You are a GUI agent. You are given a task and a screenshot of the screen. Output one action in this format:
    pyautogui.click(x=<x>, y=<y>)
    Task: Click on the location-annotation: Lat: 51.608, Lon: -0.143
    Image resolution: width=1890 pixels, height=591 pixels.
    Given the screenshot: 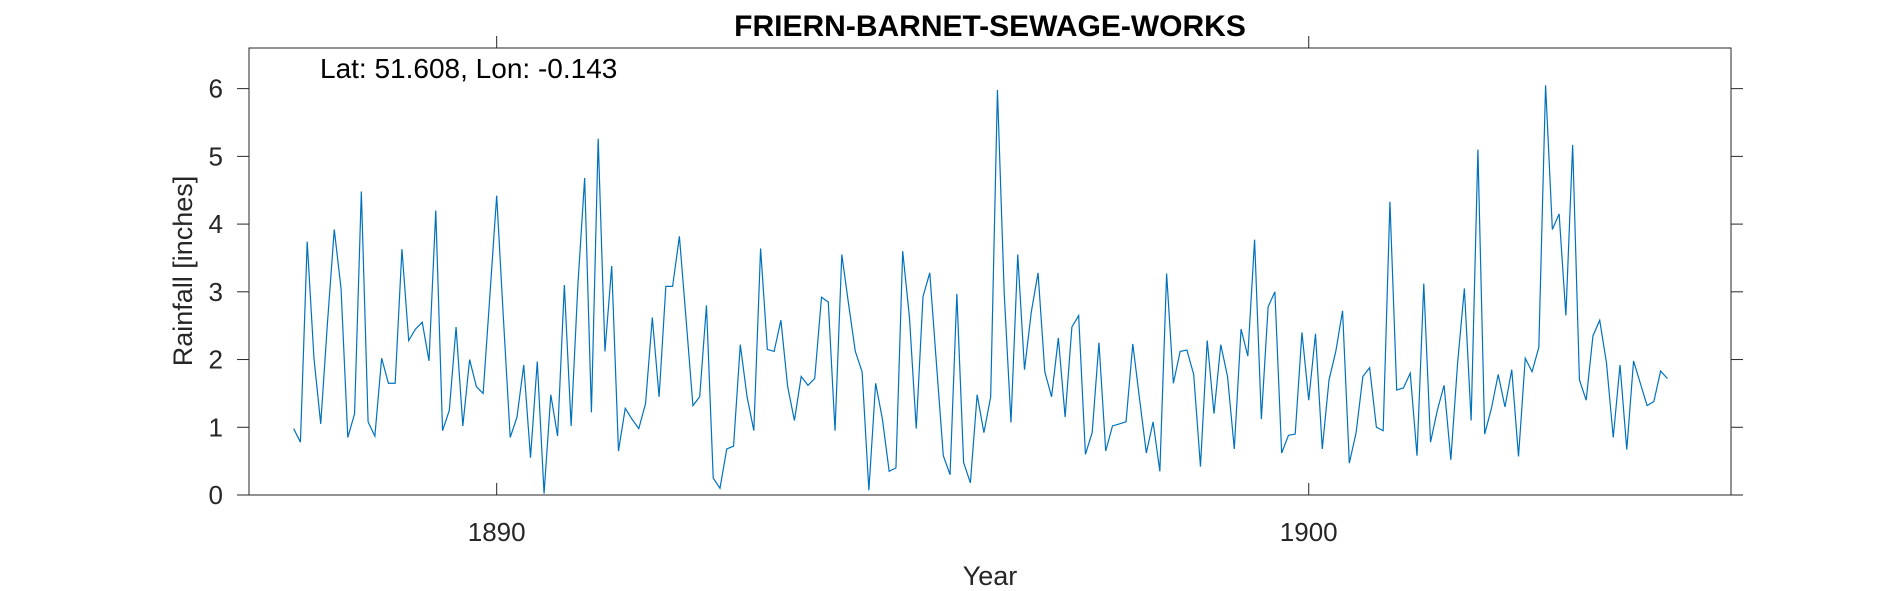 What is the action you would take?
    pyautogui.click(x=468, y=68)
    